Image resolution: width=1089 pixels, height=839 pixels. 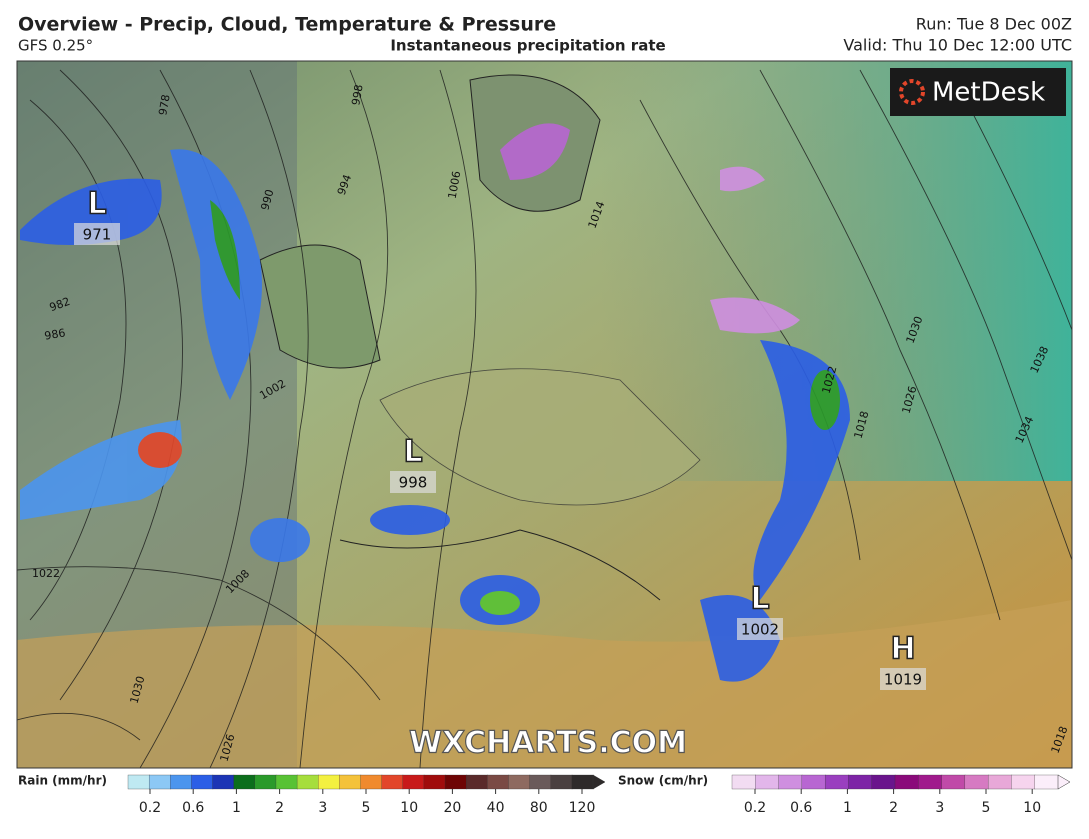 I want to click on run: Run: Tue 8 Dec 00Z, so click(x=994, y=24).